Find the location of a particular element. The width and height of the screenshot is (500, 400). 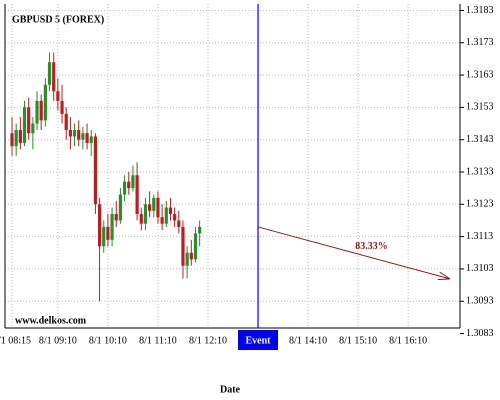

x-axis-title: Date is located at coordinates (230, 389).